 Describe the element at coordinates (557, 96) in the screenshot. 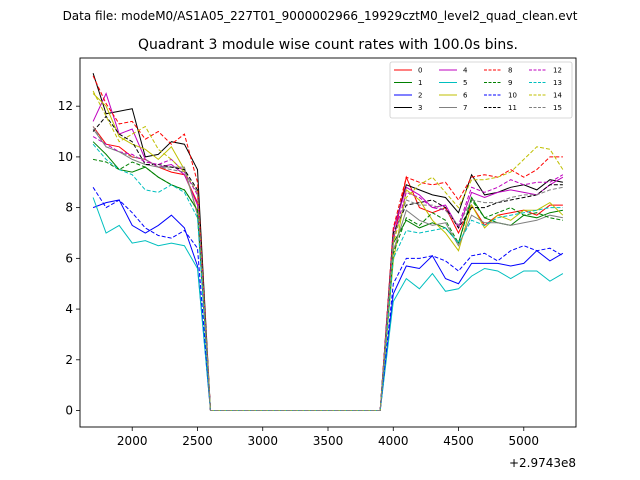

I see `legend-label-14: 14` at that location.